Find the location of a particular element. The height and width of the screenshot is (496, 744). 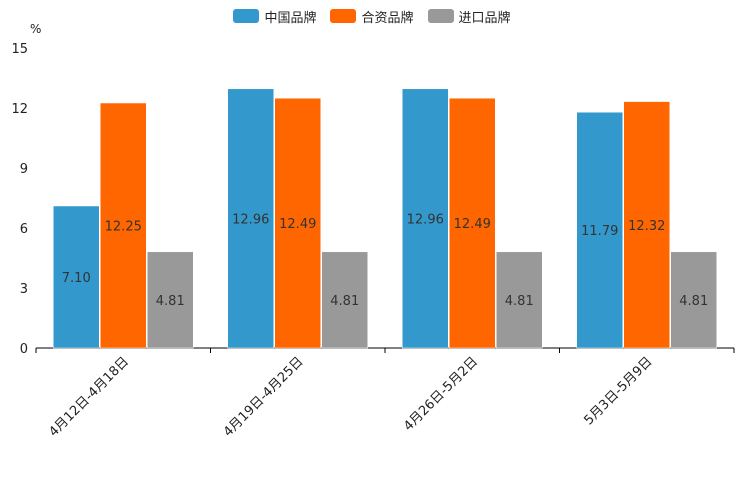

data-label: 12.32 is located at coordinates (646, 226).